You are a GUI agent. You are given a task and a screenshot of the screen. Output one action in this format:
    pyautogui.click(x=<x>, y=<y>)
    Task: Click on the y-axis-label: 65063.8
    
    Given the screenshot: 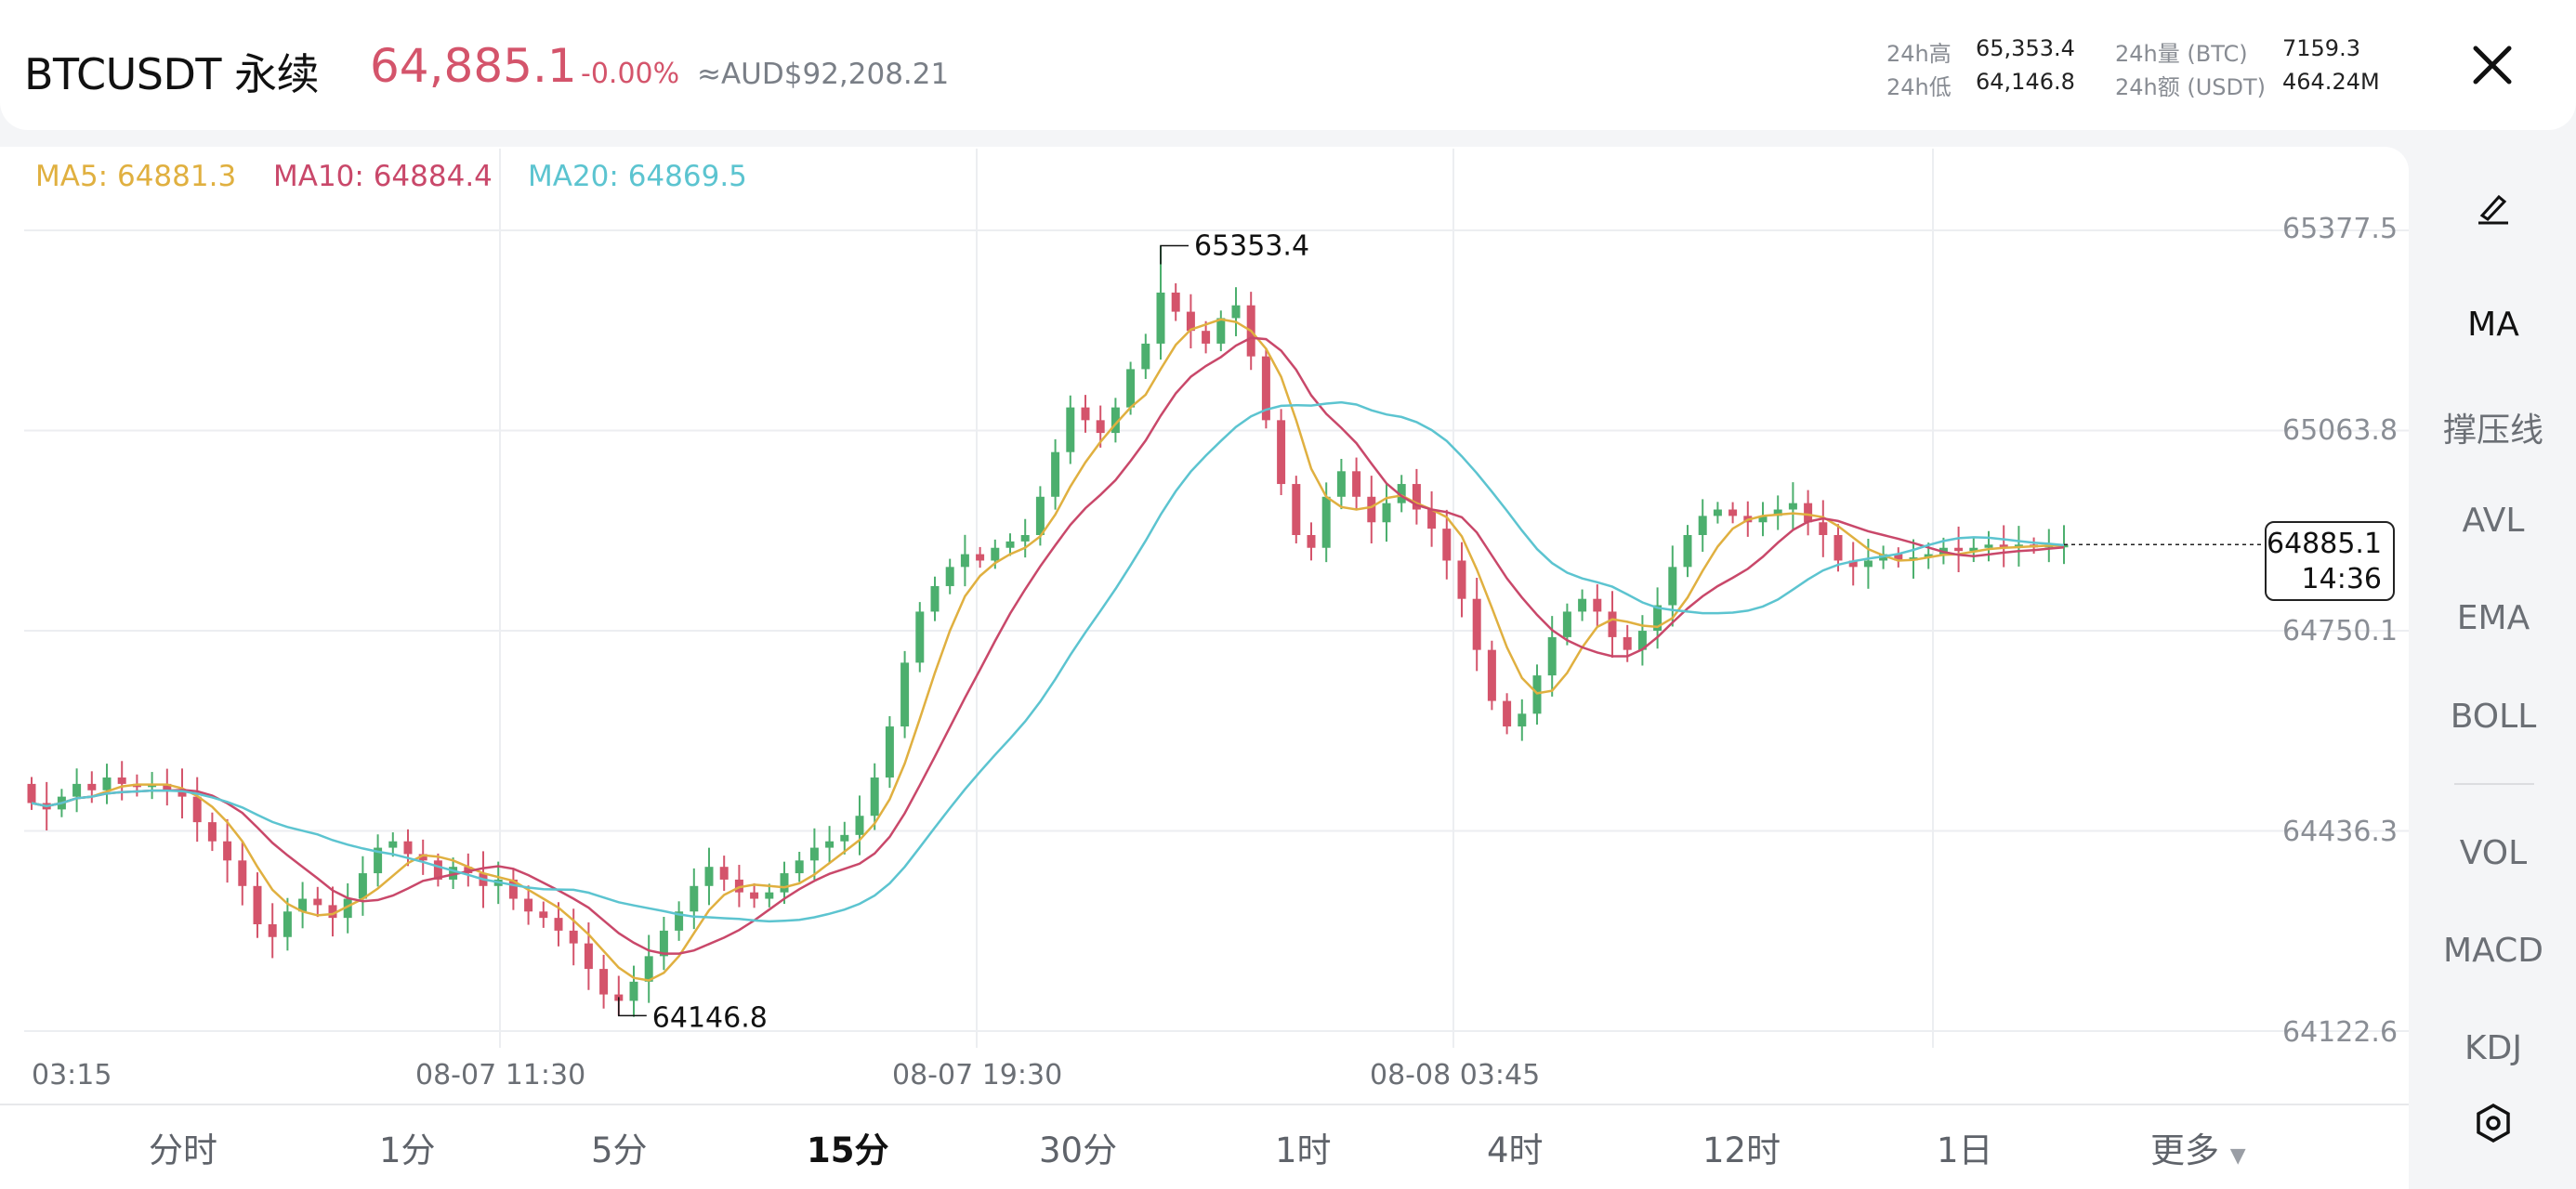 What is the action you would take?
    pyautogui.click(x=2340, y=430)
    